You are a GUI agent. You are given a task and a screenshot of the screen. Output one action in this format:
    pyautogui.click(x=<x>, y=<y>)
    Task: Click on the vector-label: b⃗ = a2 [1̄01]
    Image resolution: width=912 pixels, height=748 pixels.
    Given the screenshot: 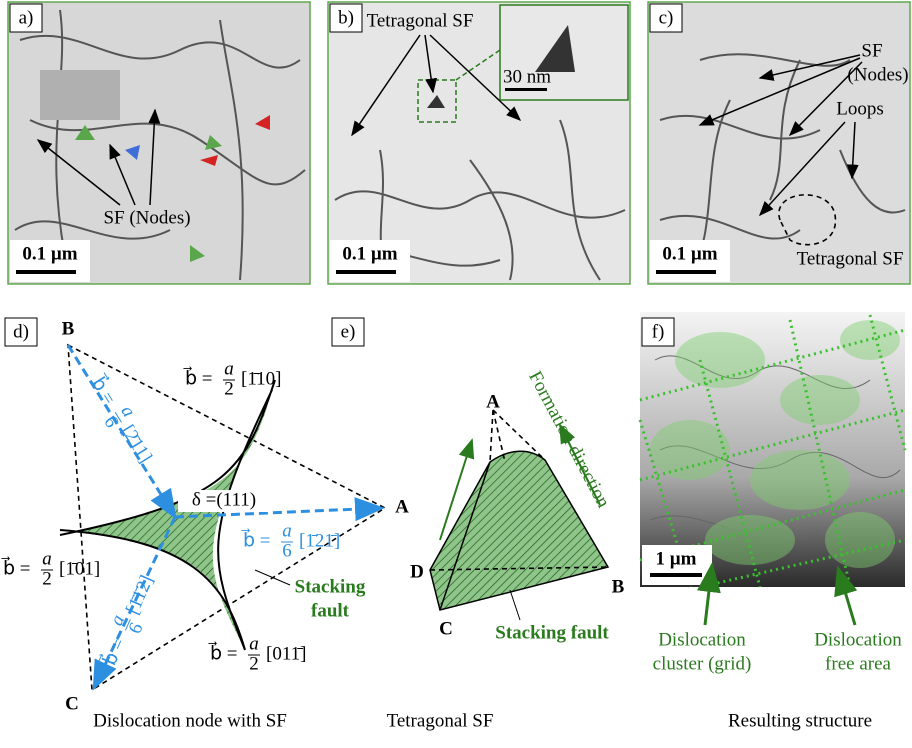 What is the action you would take?
    pyautogui.click(x=50, y=568)
    